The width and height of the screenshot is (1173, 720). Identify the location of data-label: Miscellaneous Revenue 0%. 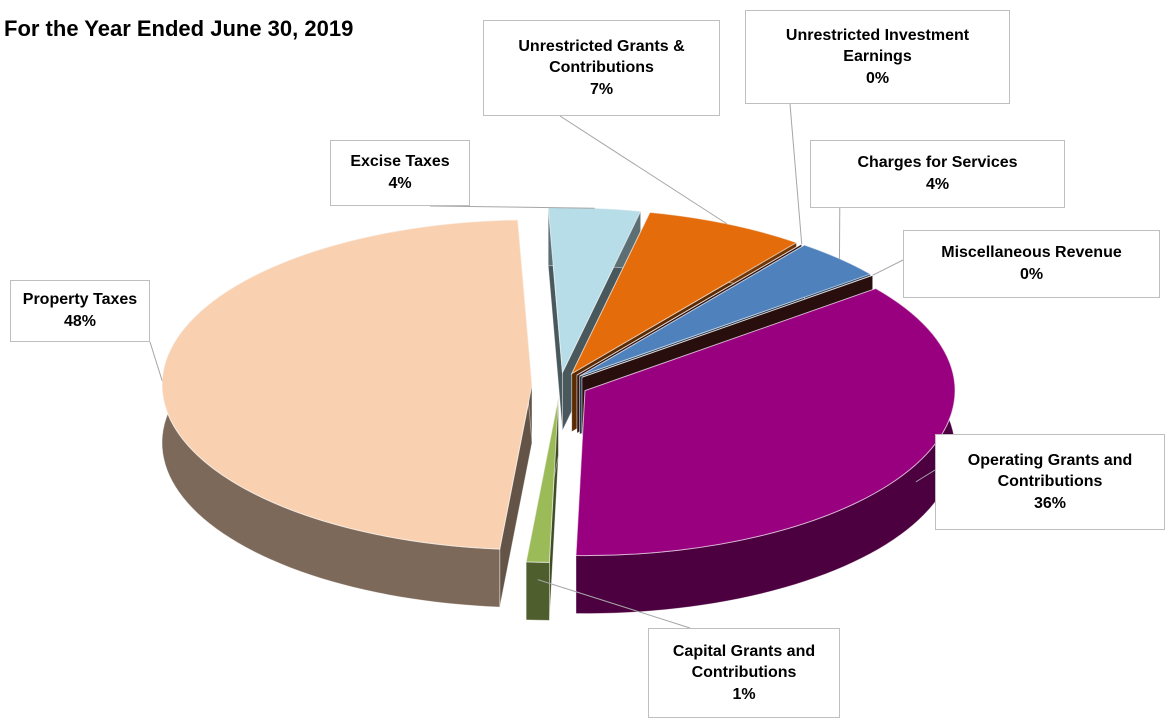
(1031, 264).